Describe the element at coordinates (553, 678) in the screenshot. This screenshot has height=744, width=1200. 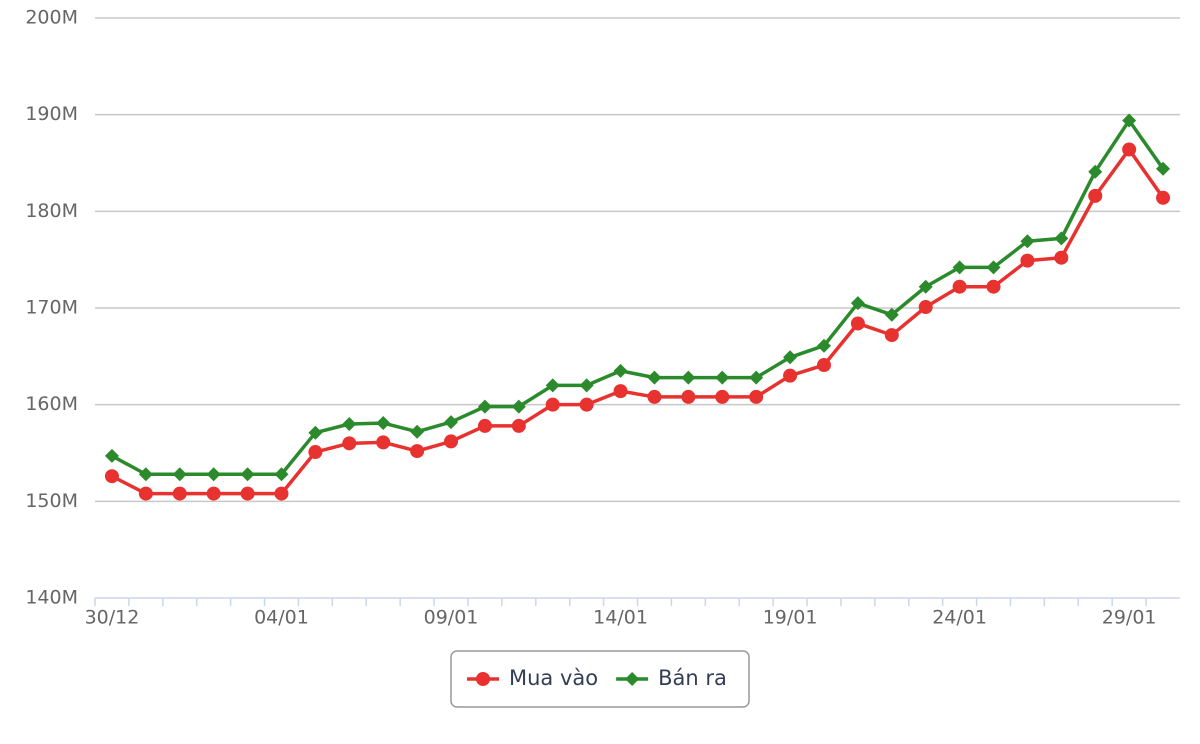
I see `legend-label: Mua vào` at that location.